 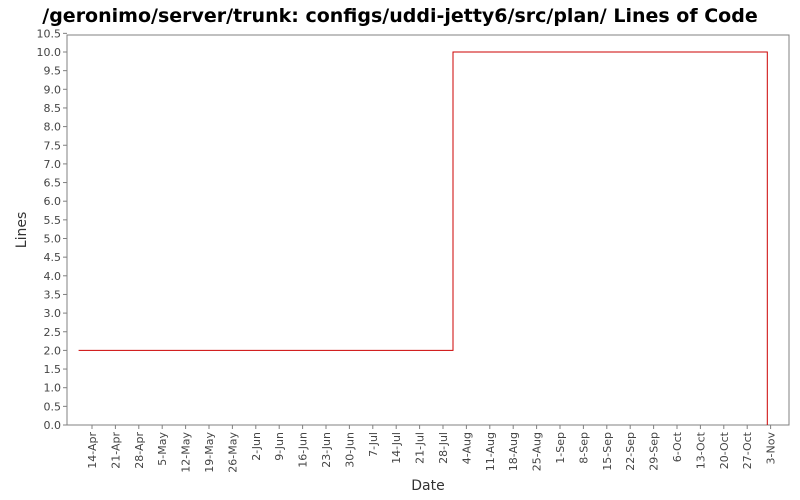 What do you see at coordinates (53, 332) in the screenshot?
I see `y-tick-label: 2.5` at bounding box center [53, 332].